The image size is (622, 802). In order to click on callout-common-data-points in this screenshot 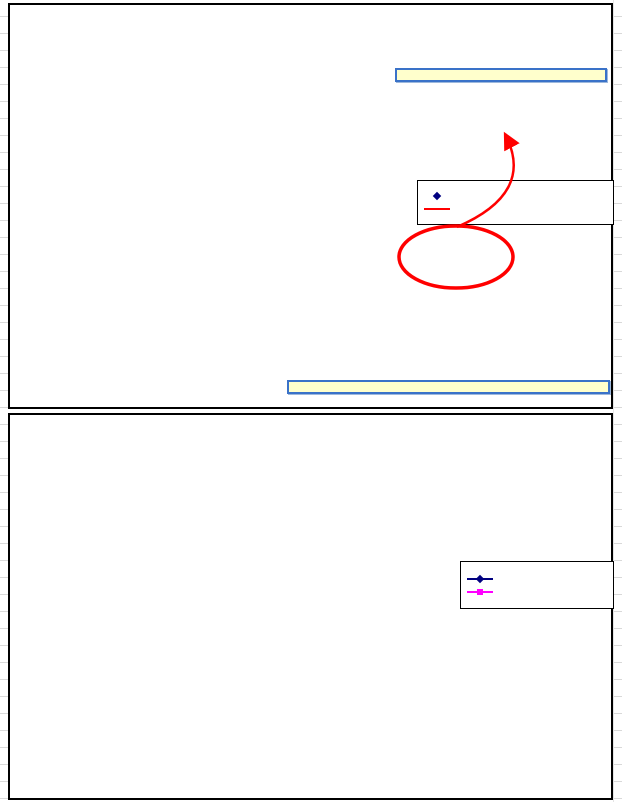, I will do `click(448, 387)`.